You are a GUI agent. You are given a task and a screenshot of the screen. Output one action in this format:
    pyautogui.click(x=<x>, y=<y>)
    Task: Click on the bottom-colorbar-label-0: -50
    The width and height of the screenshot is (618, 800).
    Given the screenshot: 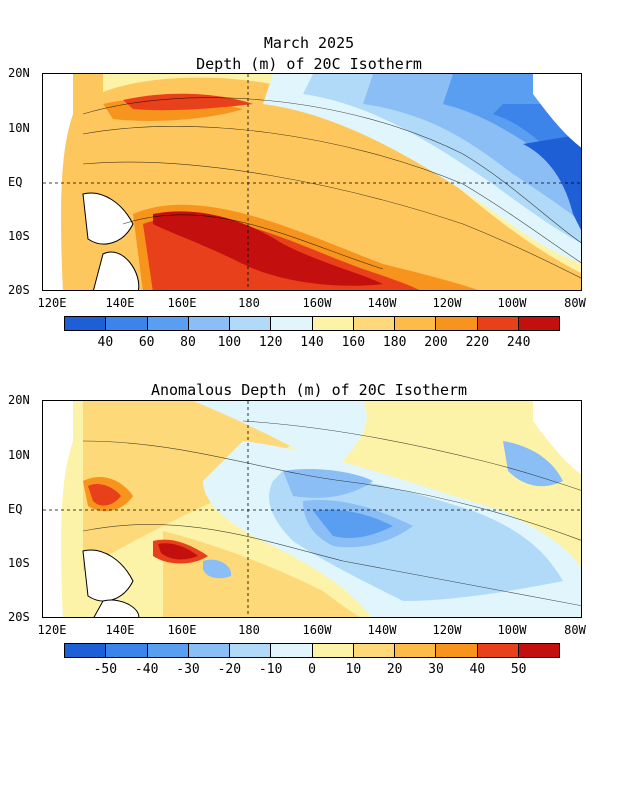 What is the action you would take?
    pyautogui.click(x=105, y=669)
    